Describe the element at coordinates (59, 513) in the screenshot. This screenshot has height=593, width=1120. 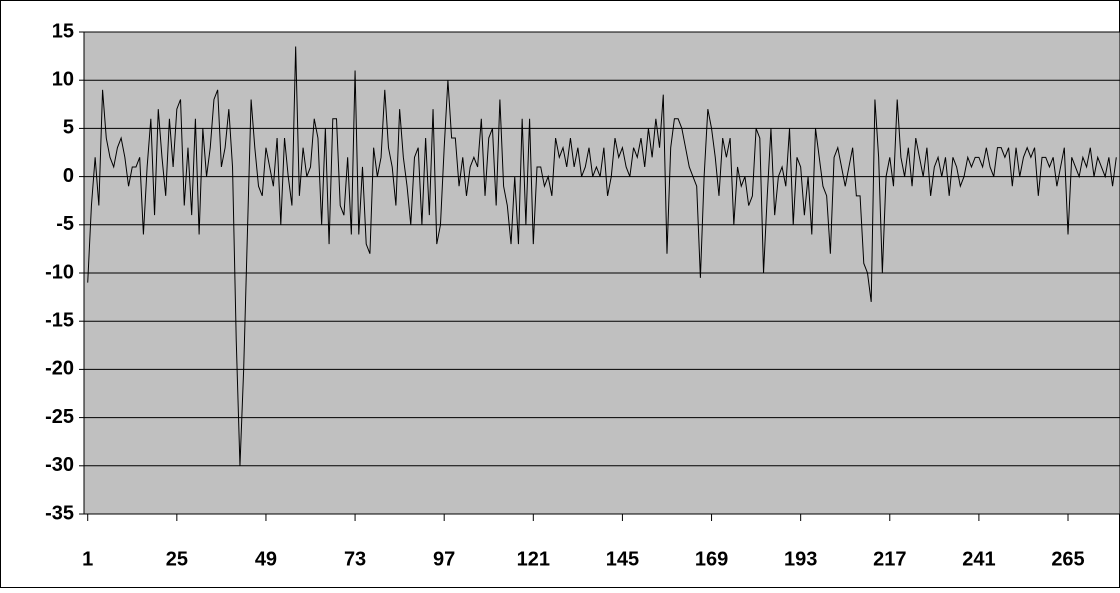
I see `y-tick-label: -35` at that location.